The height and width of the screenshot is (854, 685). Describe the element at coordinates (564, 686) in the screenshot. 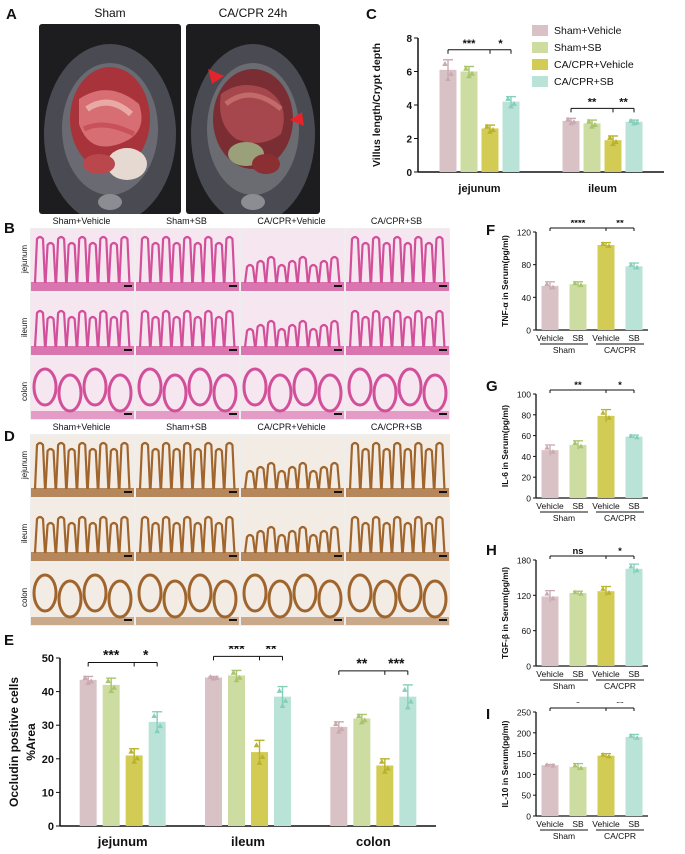

I see `group-label: Sham` at that location.